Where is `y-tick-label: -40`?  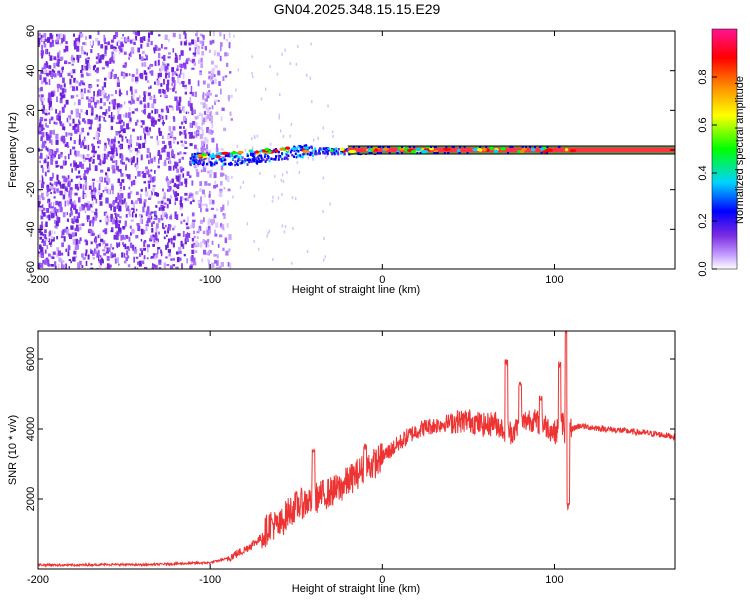
y-tick-label: -40 is located at coordinates (31, 229).